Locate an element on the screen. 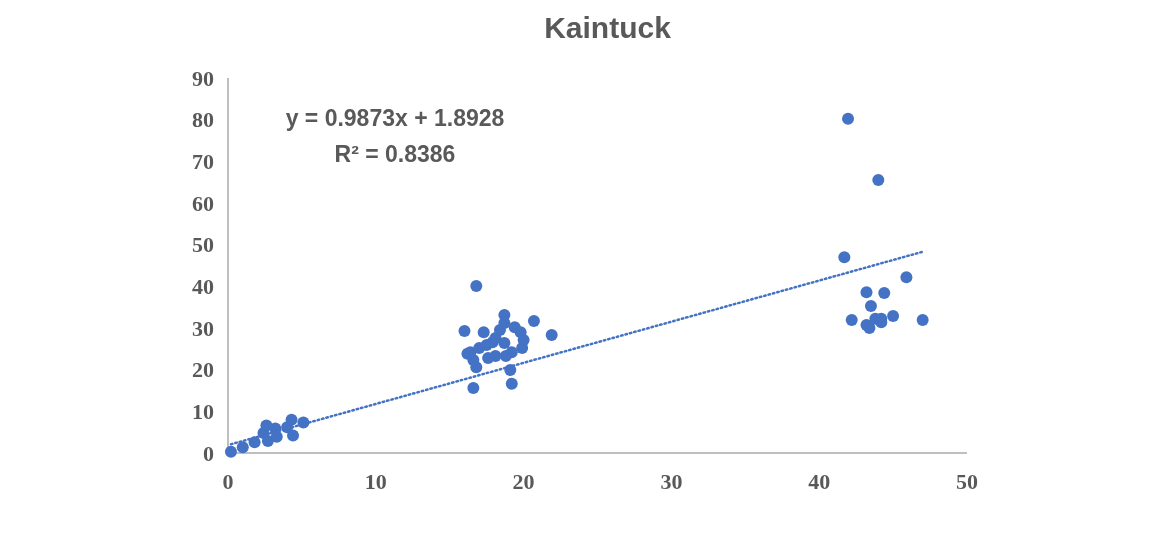  y-tick-label: 80 is located at coordinates (203, 120).